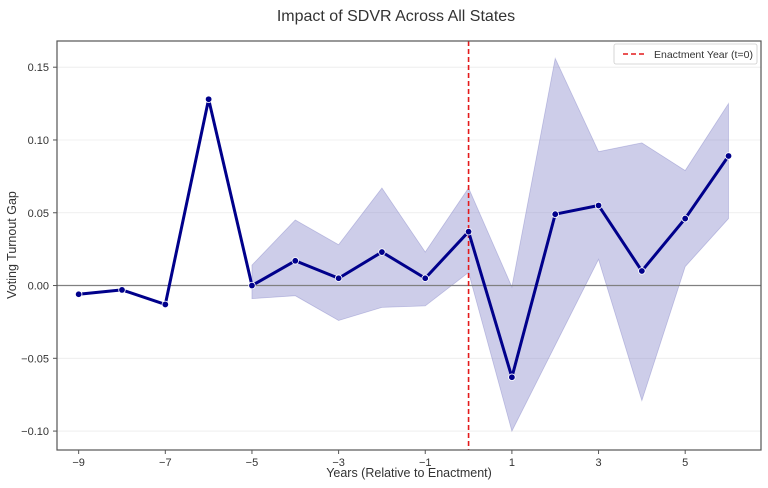 Image resolution: width=768 pixels, height=488 pixels. What do you see at coordinates (35, 432) in the screenshot?
I see `y-tick-label: −0.10` at bounding box center [35, 432].